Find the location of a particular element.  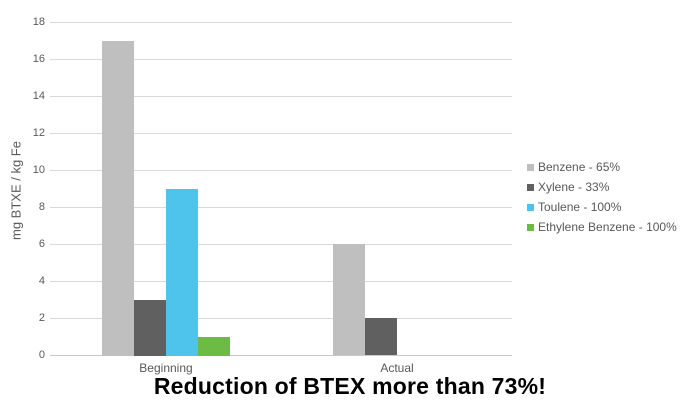

legend-label: Benzene - 65% is located at coordinates (579, 167).